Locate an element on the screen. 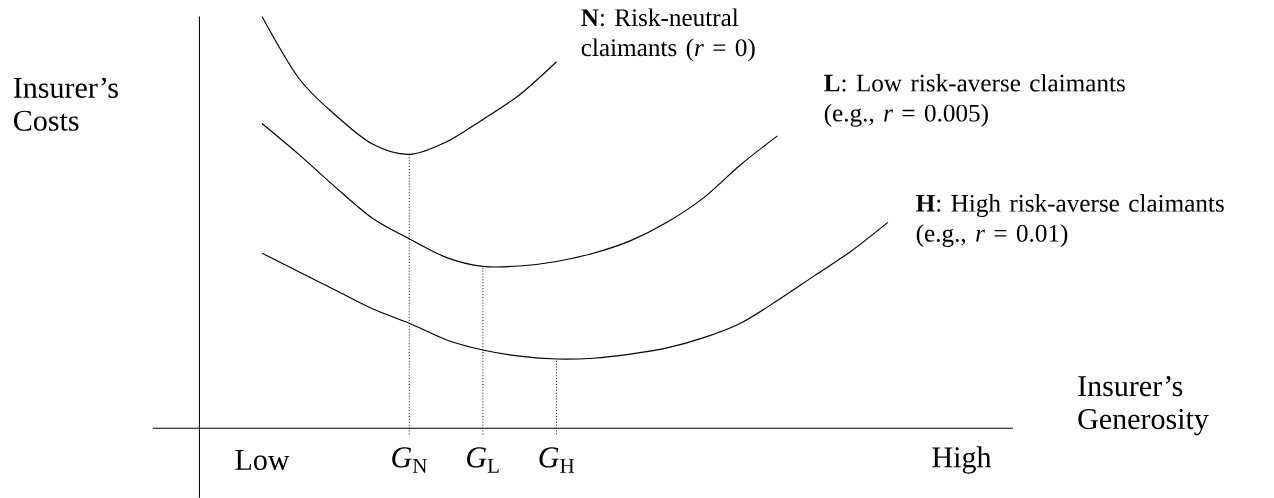 The width and height of the screenshot is (1274, 498). y-axis-title: Insurer’s Costs is located at coordinates (65, 104).